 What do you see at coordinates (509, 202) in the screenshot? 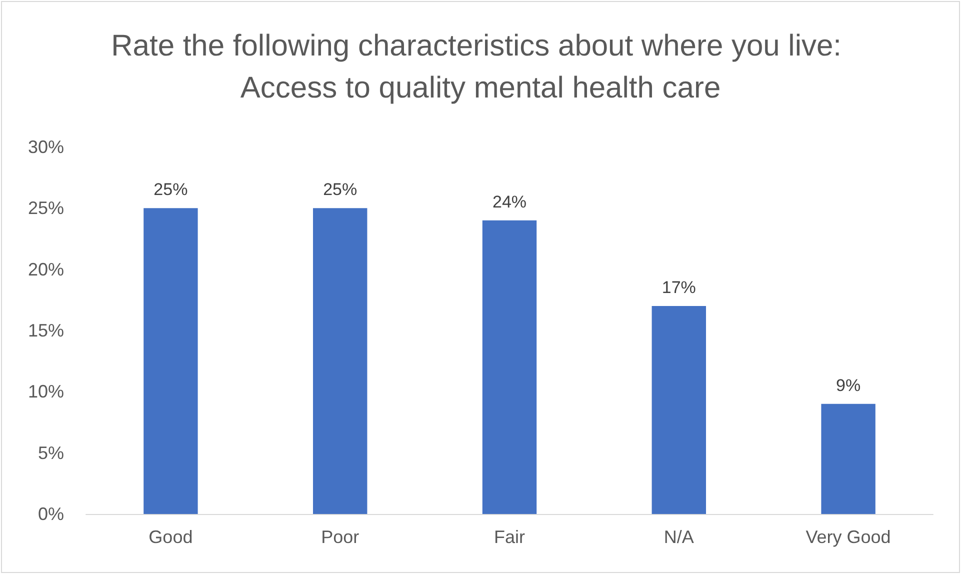
I see `data-label: 24%` at bounding box center [509, 202].